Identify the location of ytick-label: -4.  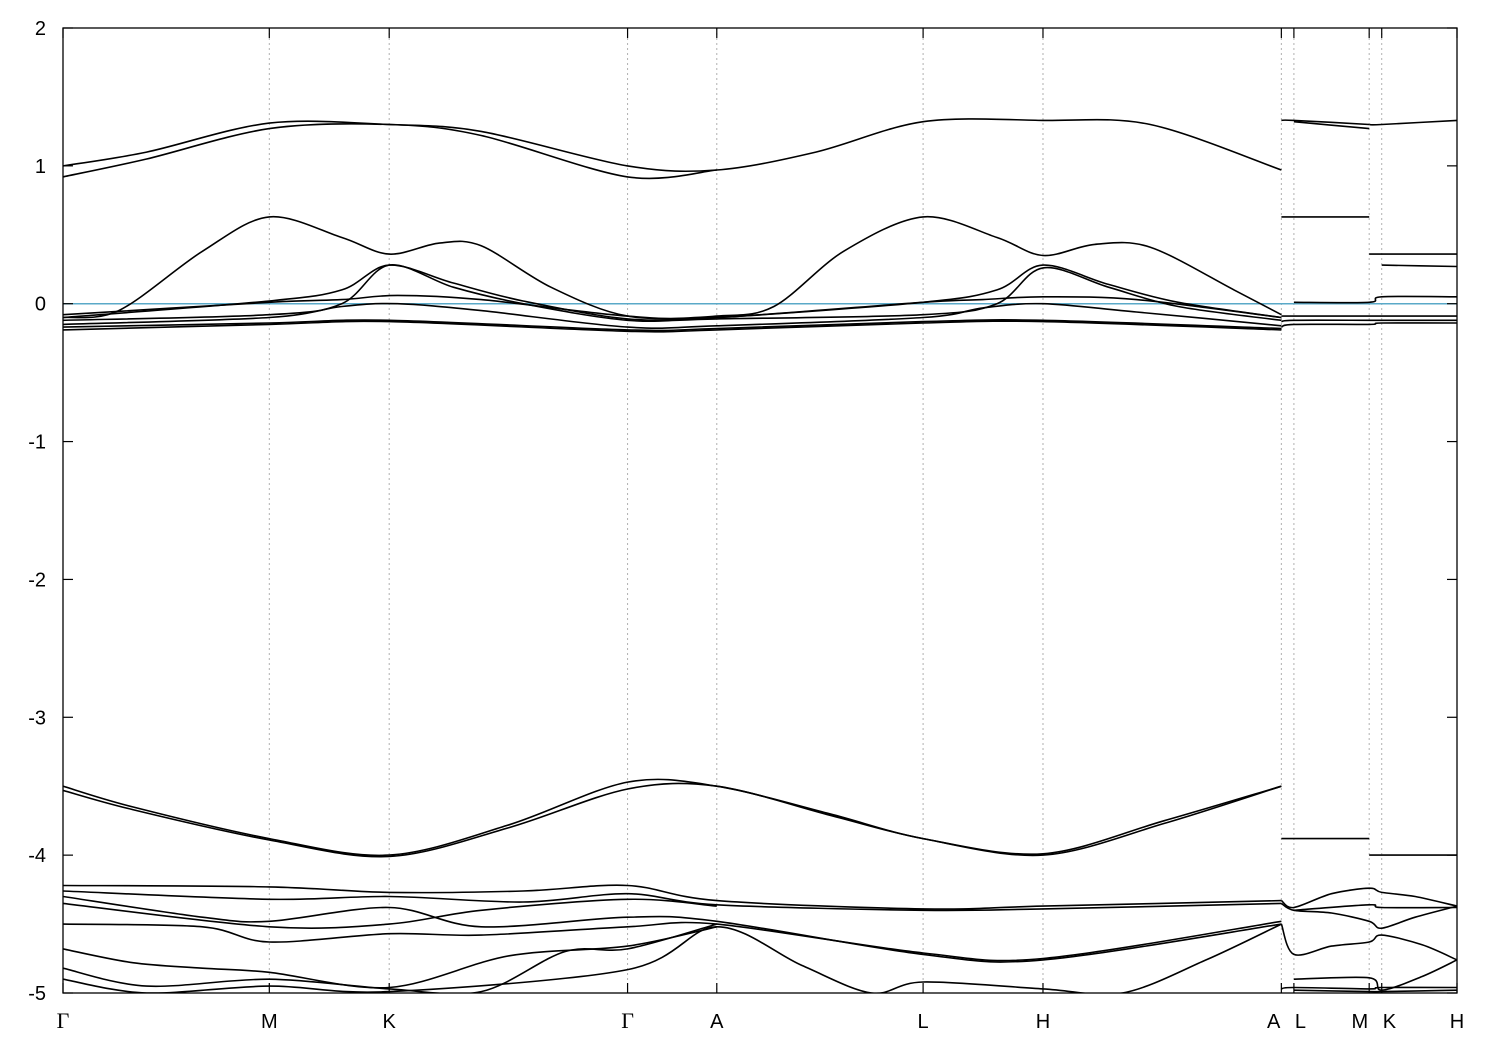
(37, 856).